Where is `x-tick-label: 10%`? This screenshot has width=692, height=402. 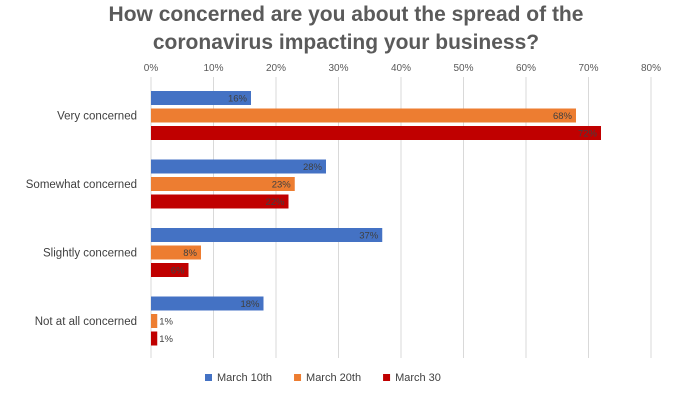 x-tick-label: 10% is located at coordinates (213, 68).